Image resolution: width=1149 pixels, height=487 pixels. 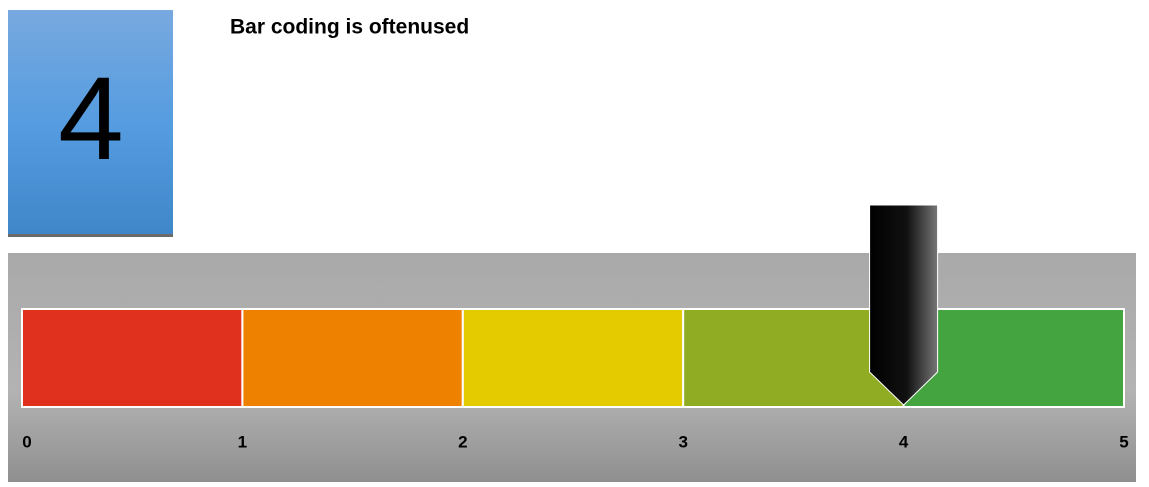 What do you see at coordinates (682, 441) in the screenshot?
I see `tick-label: 3` at bounding box center [682, 441].